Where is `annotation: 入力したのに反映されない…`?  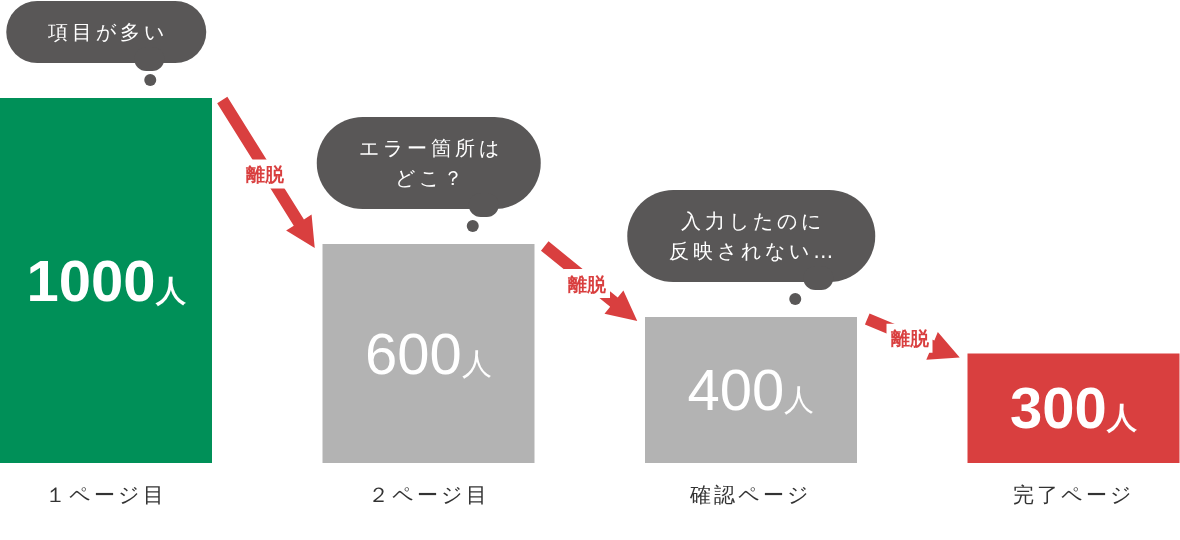
annotation: 入力したのに反映されない… is located at coordinates (753, 236).